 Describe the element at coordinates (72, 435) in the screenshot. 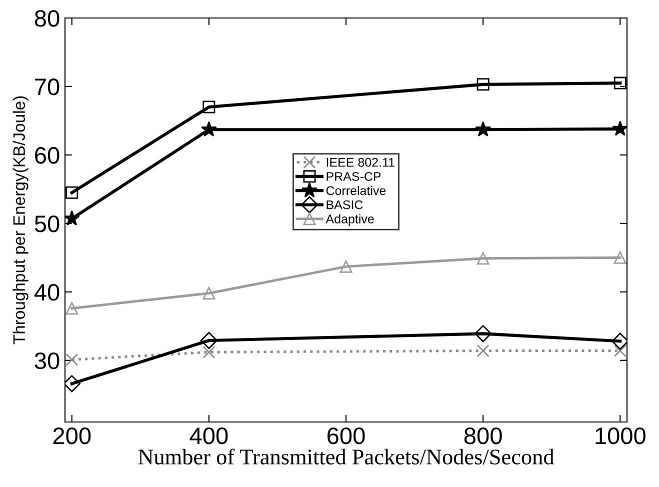

I see `x-tick-label: 200` at that location.